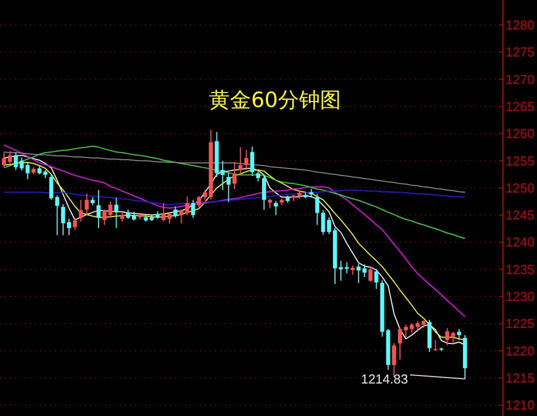 Image resolution: width=537 pixels, height=416 pixels. I want to click on y-tick-label: 1270, so click(520, 79).